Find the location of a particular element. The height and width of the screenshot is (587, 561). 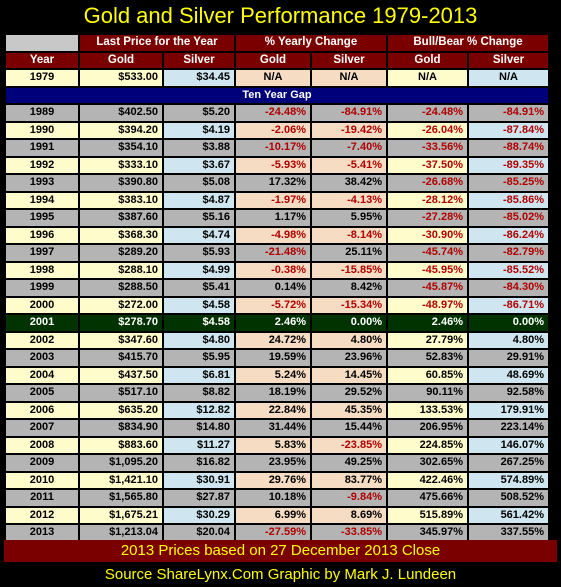

cell-price-silver: $4.19 is located at coordinates (199, 130).